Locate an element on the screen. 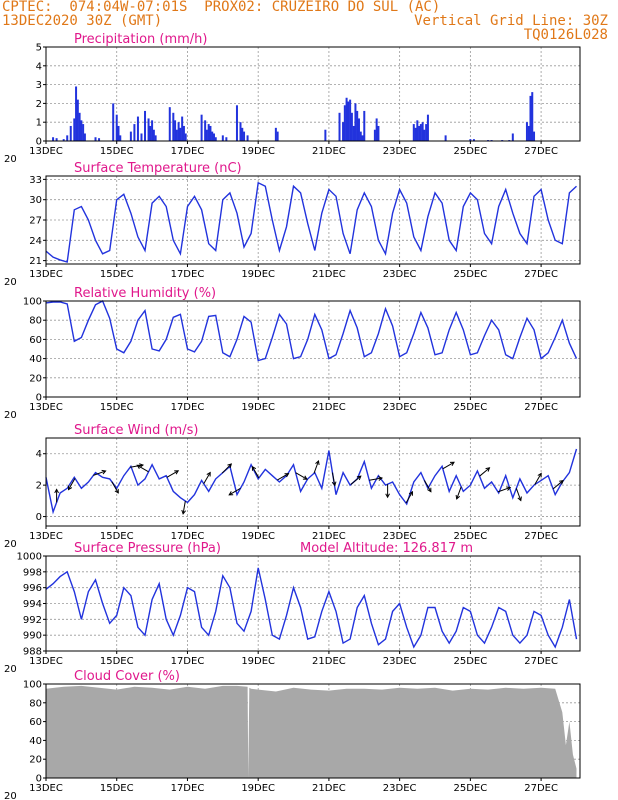 The width and height of the screenshot is (618, 800). y-tick-label: 80 is located at coordinates (35, 703).